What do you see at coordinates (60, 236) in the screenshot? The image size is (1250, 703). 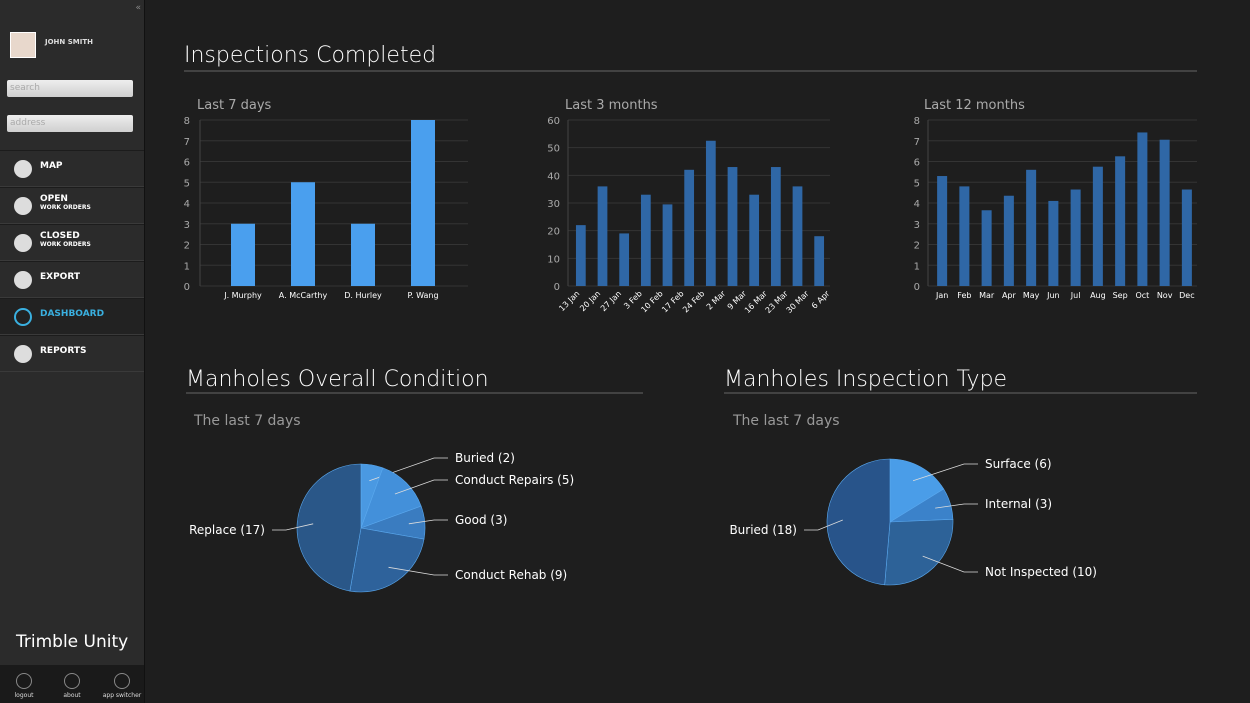 I see `menu-label: CLOSED` at bounding box center [60, 236].